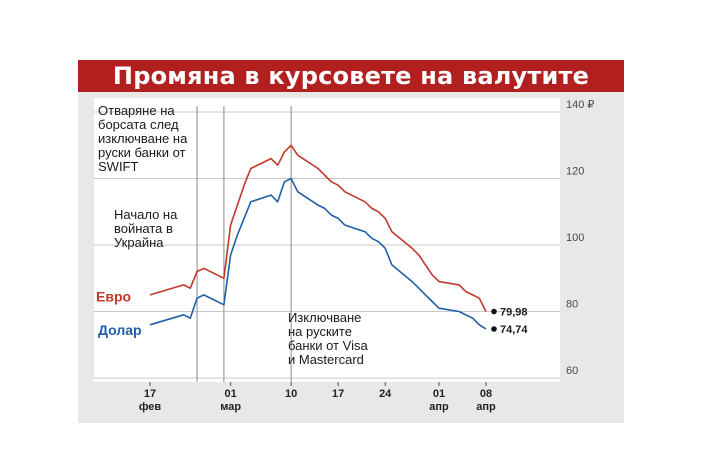  I want to click on legend-label: Евро, so click(113, 297).